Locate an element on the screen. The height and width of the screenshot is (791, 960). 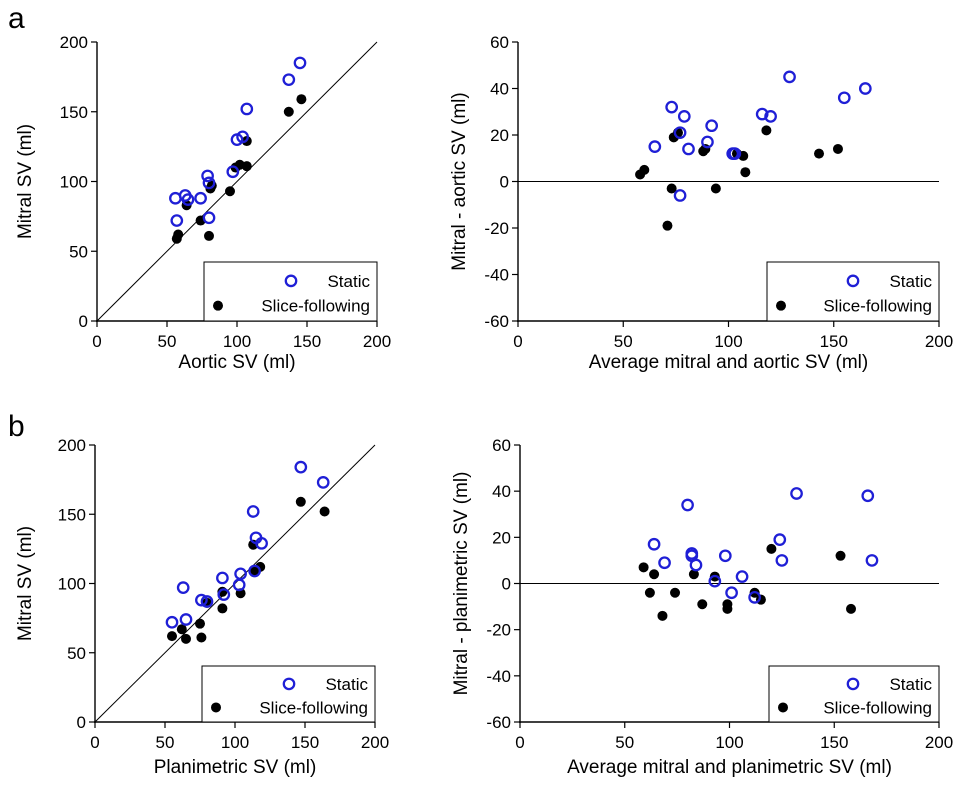
y-tick-label: 20 is located at coordinates (499, 135).